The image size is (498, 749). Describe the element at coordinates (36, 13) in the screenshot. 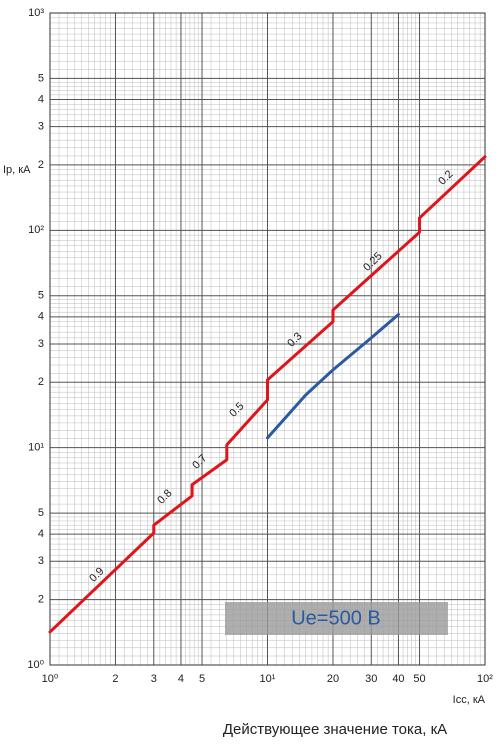

I see `y-tick-label: 10³` at that location.